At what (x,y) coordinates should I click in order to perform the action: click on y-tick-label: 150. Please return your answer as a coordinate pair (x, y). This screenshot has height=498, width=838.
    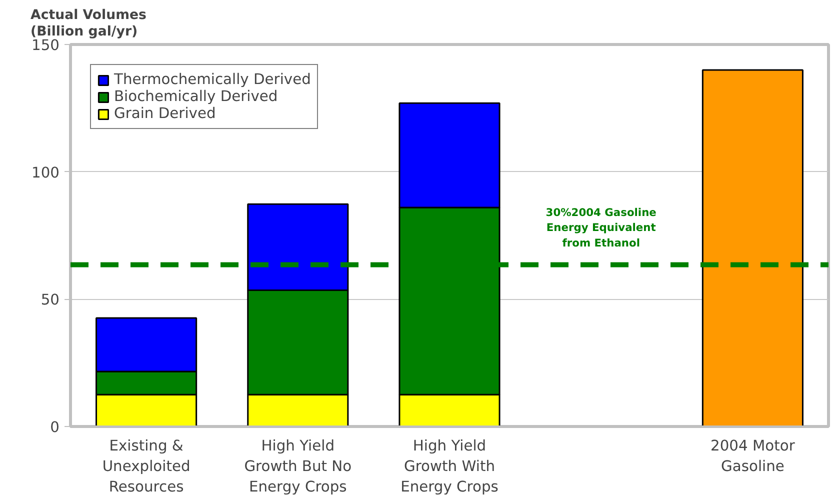
    Looking at the image, I should click on (46, 45).